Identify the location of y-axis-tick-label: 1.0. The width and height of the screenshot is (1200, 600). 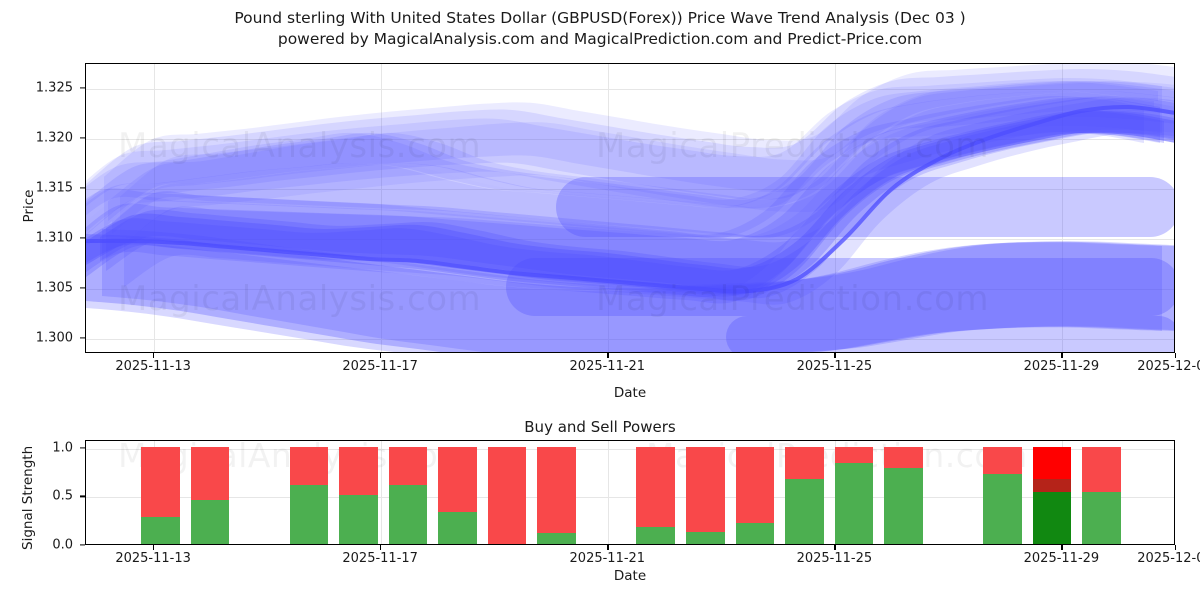
(62, 448).